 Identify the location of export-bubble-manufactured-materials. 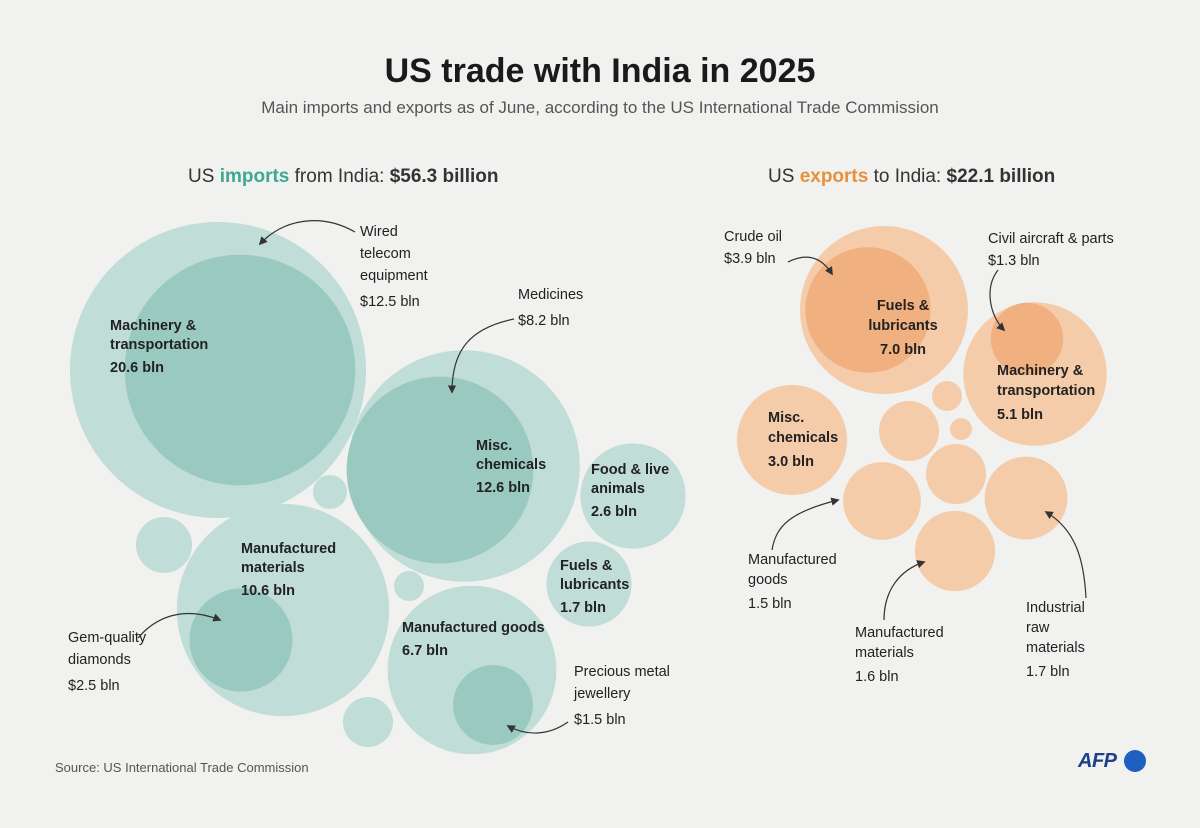
(955, 551).